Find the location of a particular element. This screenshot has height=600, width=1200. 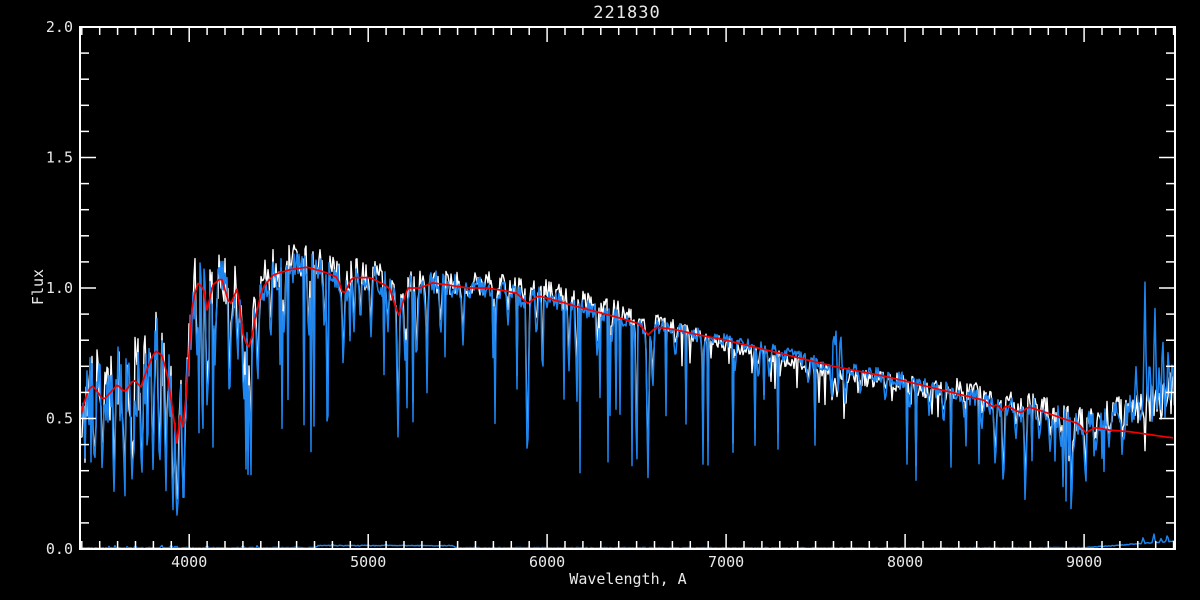

x-tick-label: 9000 is located at coordinates (1084, 562).